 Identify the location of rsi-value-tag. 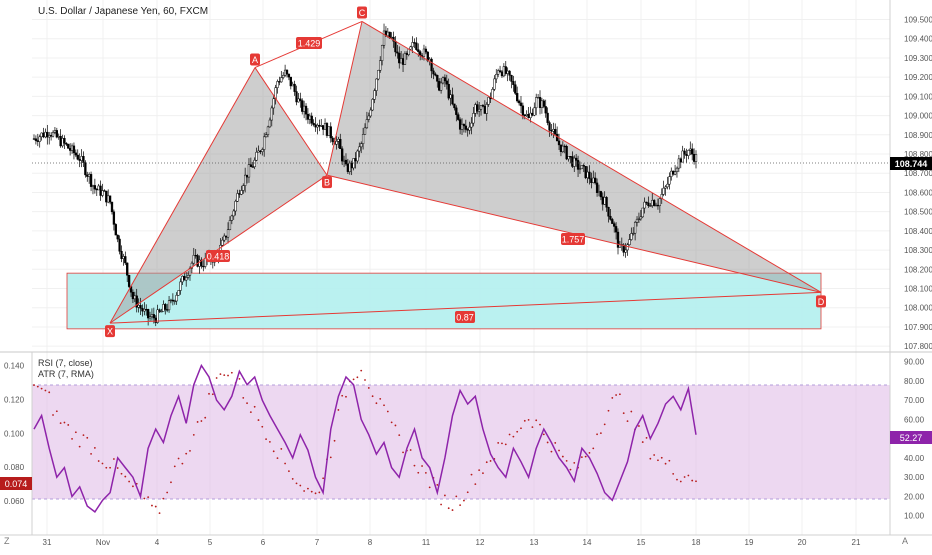
(911, 437).